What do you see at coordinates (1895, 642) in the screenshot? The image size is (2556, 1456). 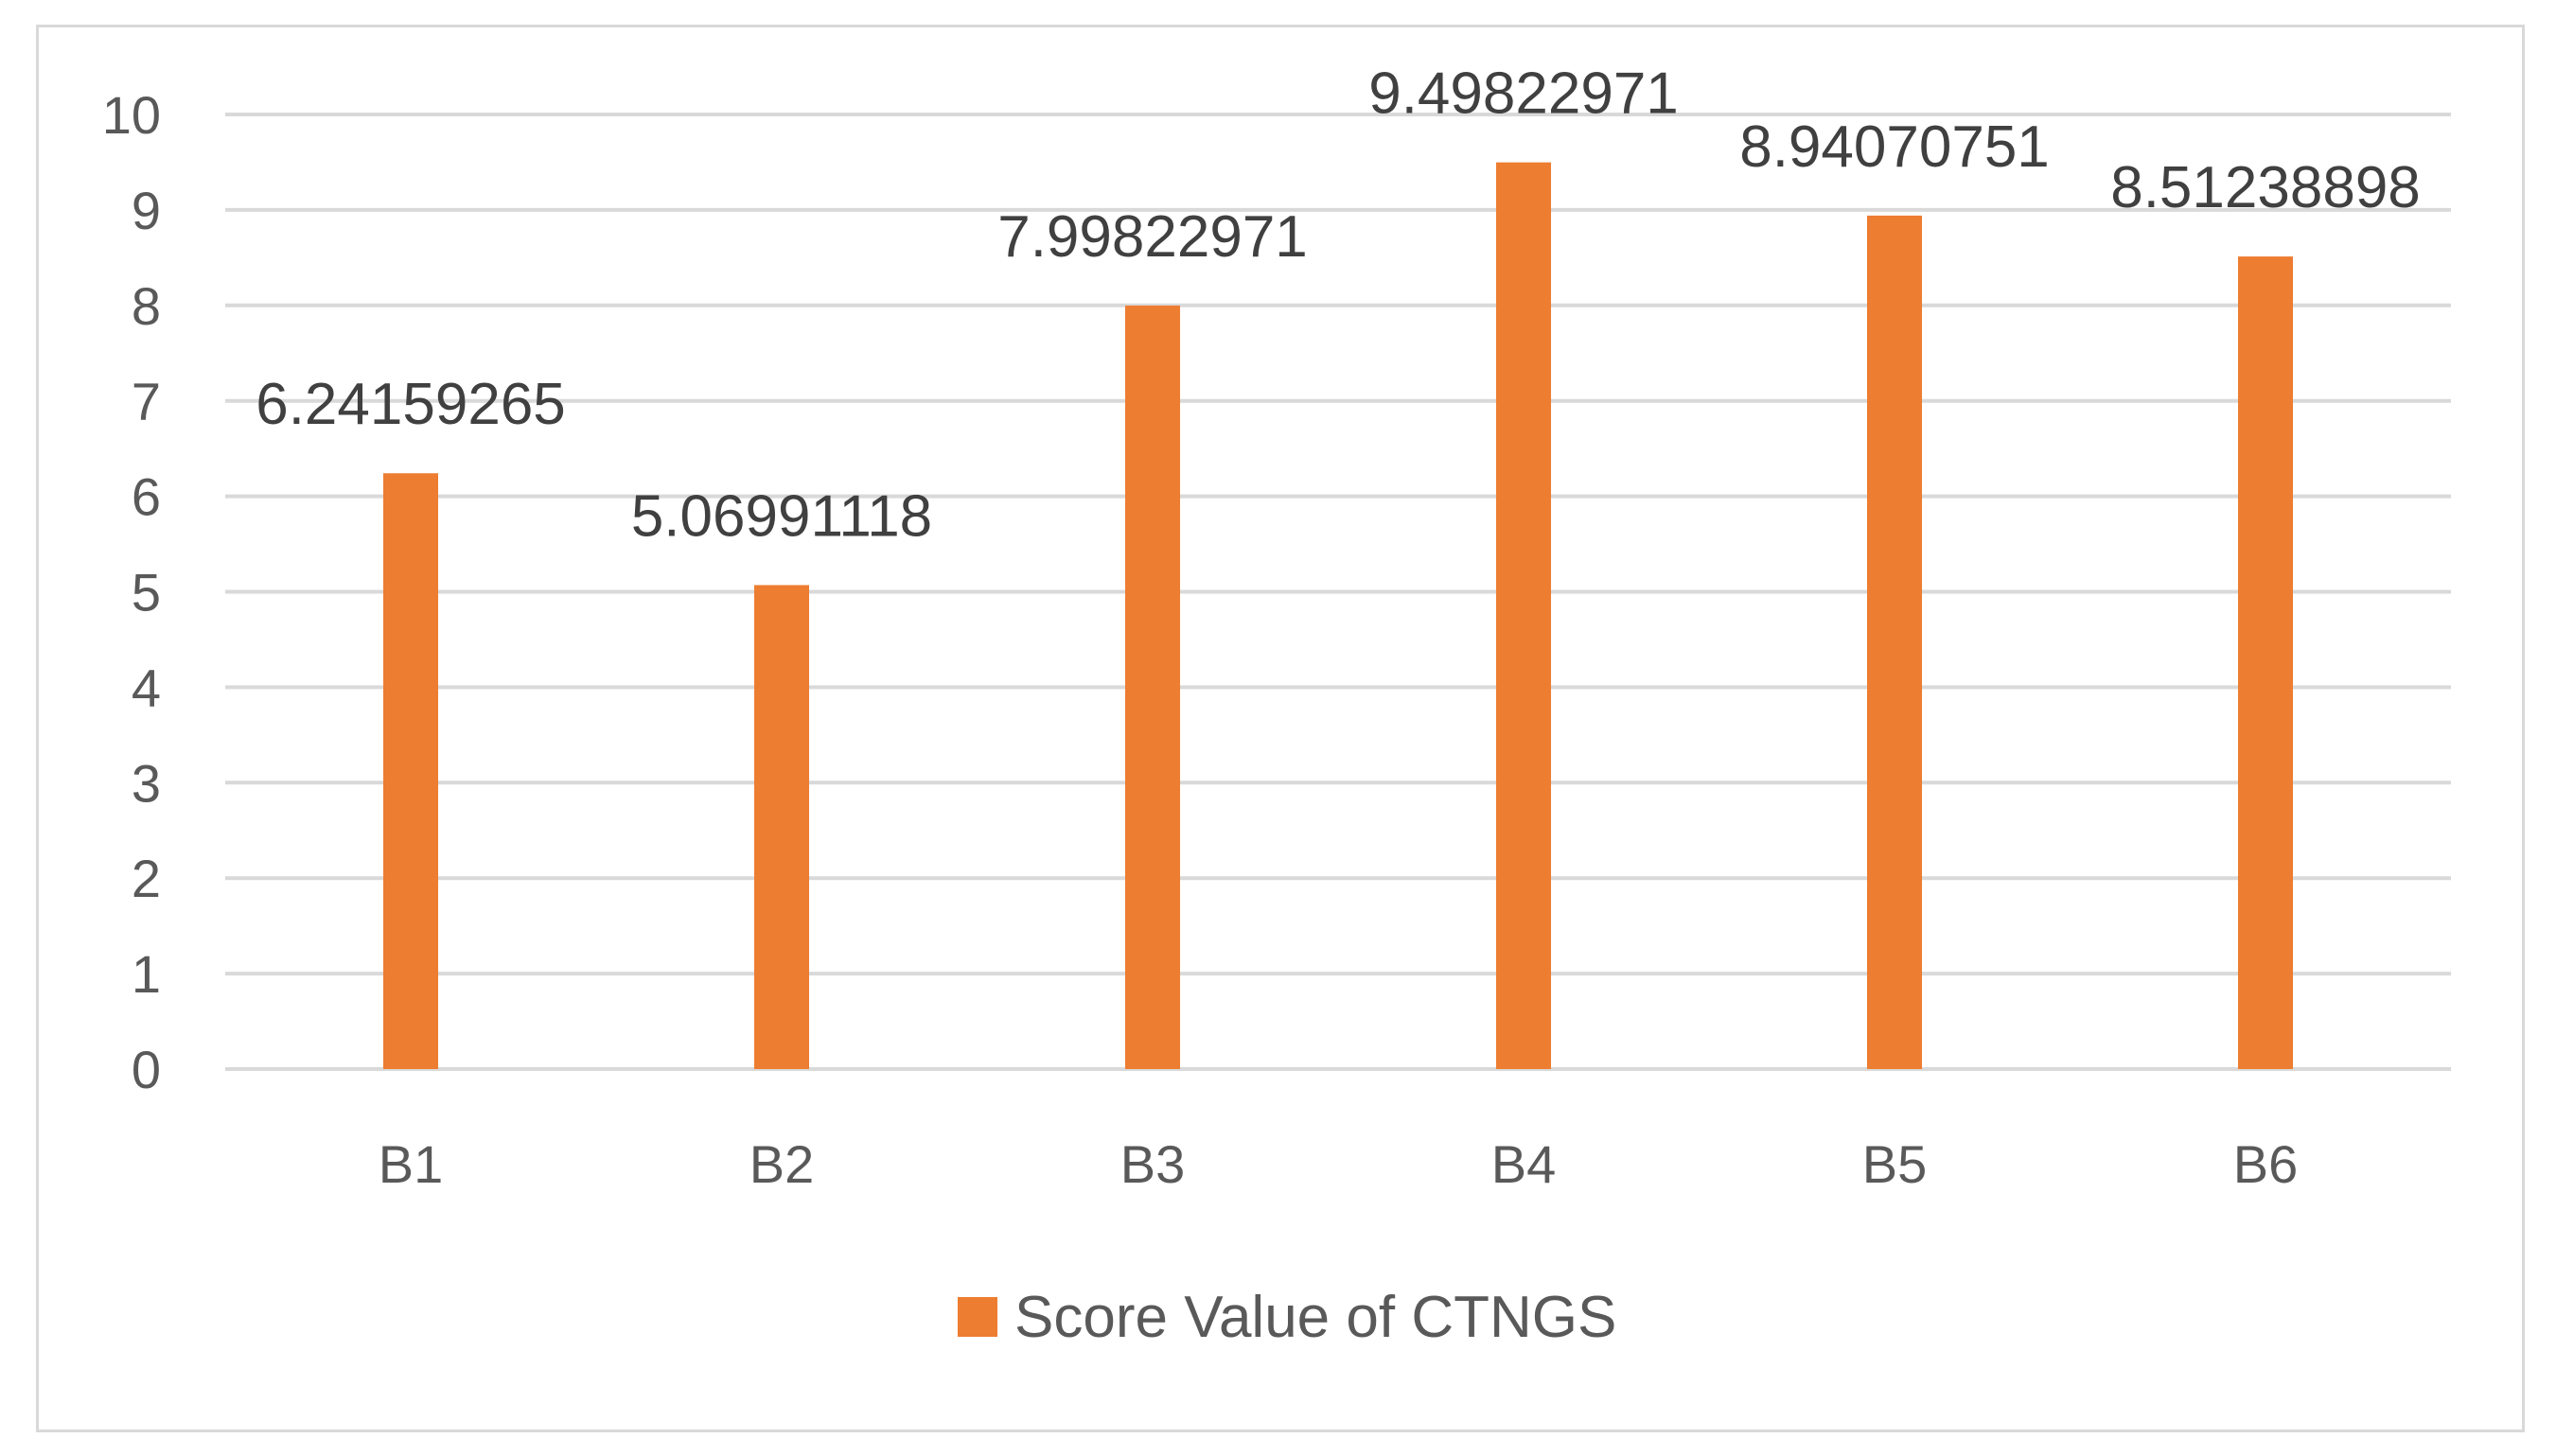 I see `bar-b5` at bounding box center [1895, 642].